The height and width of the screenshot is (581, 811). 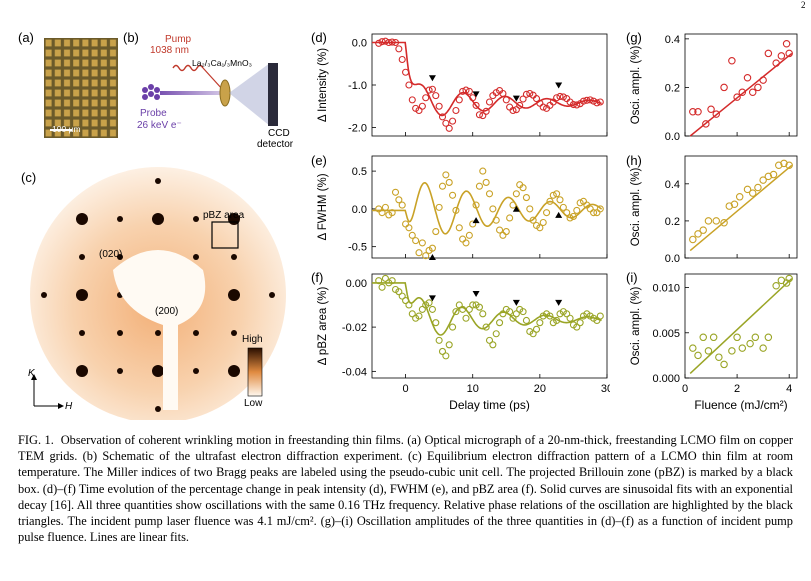 I want to click on y-tick-label: 0.010, so click(x=666, y=289).